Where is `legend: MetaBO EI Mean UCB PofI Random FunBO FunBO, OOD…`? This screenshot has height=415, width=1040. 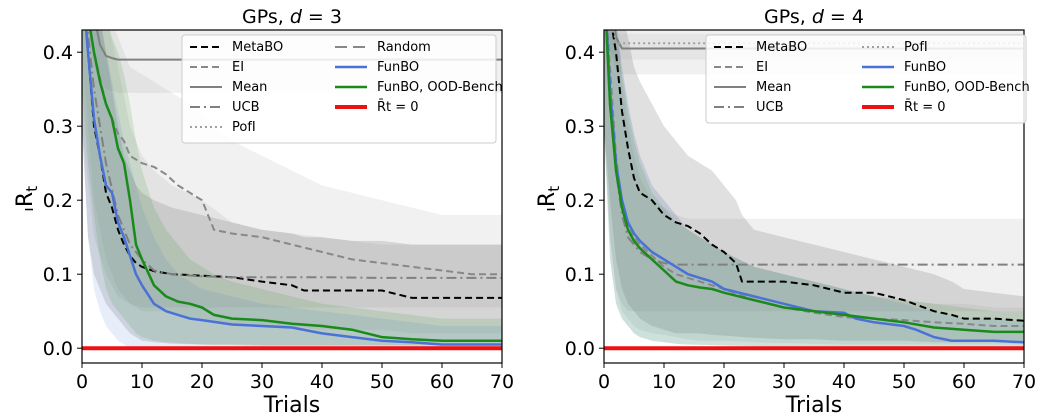 legend: MetaBO EI Mean UCB PofI Random FunBO FunBO, OOD… is located at coordinates (342, 89).